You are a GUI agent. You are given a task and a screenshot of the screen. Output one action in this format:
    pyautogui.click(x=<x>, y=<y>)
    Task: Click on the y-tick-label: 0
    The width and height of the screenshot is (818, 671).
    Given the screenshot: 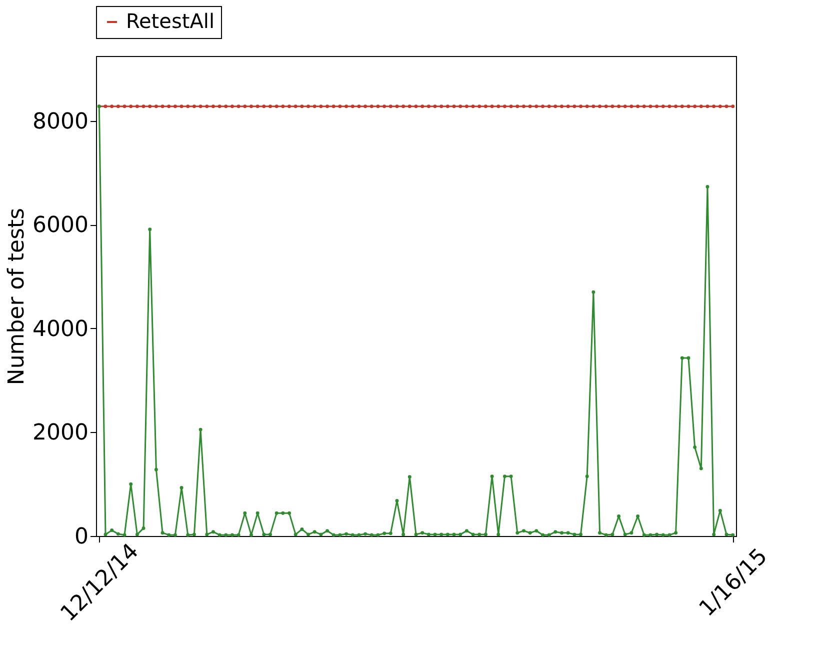 What is the action you would take?
    pyautogui.click(x=81, y=537)
    